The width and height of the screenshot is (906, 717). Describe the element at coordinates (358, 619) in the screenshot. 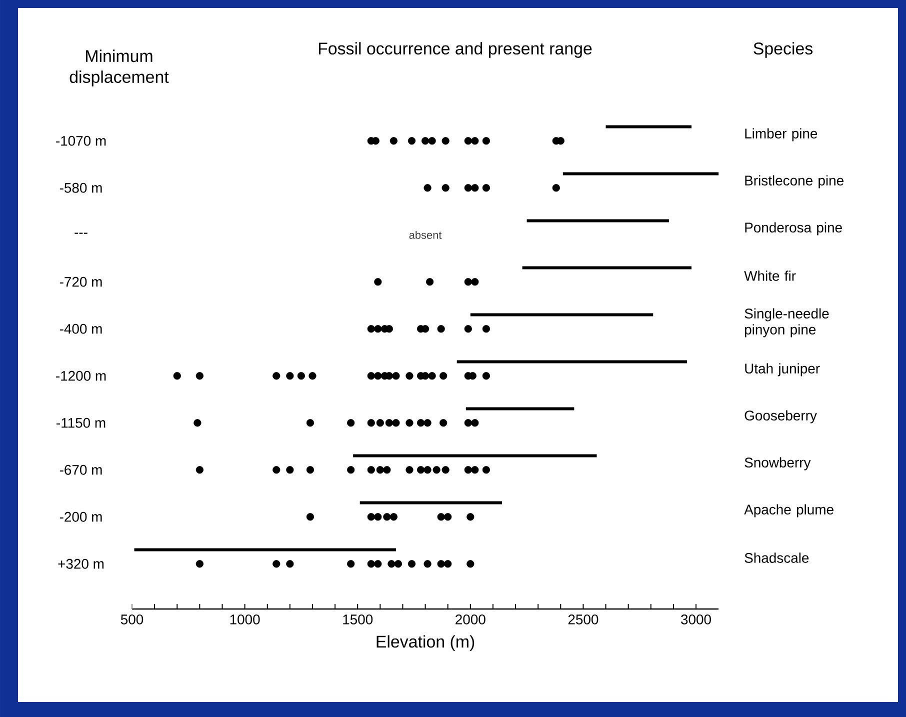

I see `x-tick-label: 1500` at that location.